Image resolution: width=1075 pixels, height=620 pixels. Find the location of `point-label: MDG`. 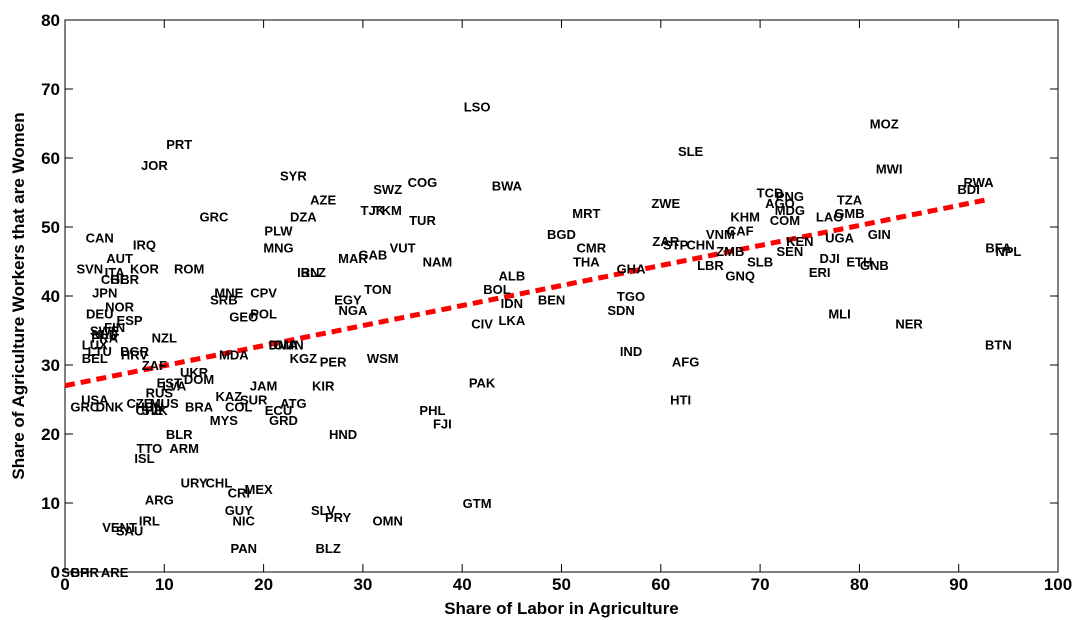

point-label: MDG is located at coordinates (790, 210).